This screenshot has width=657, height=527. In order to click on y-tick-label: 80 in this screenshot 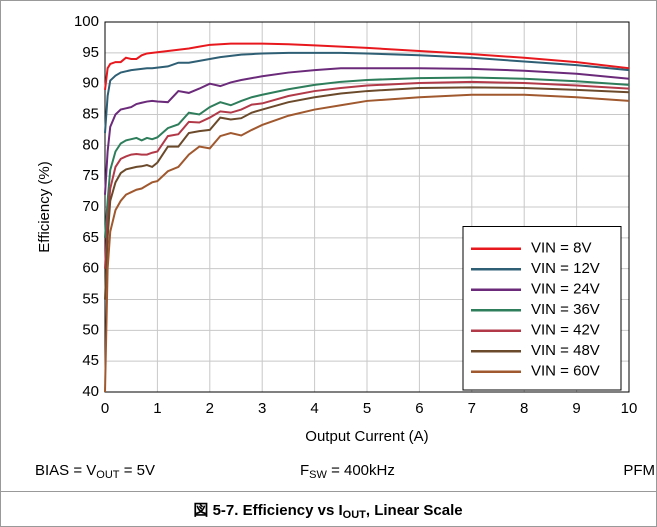, I will do `click(90, 144)`.